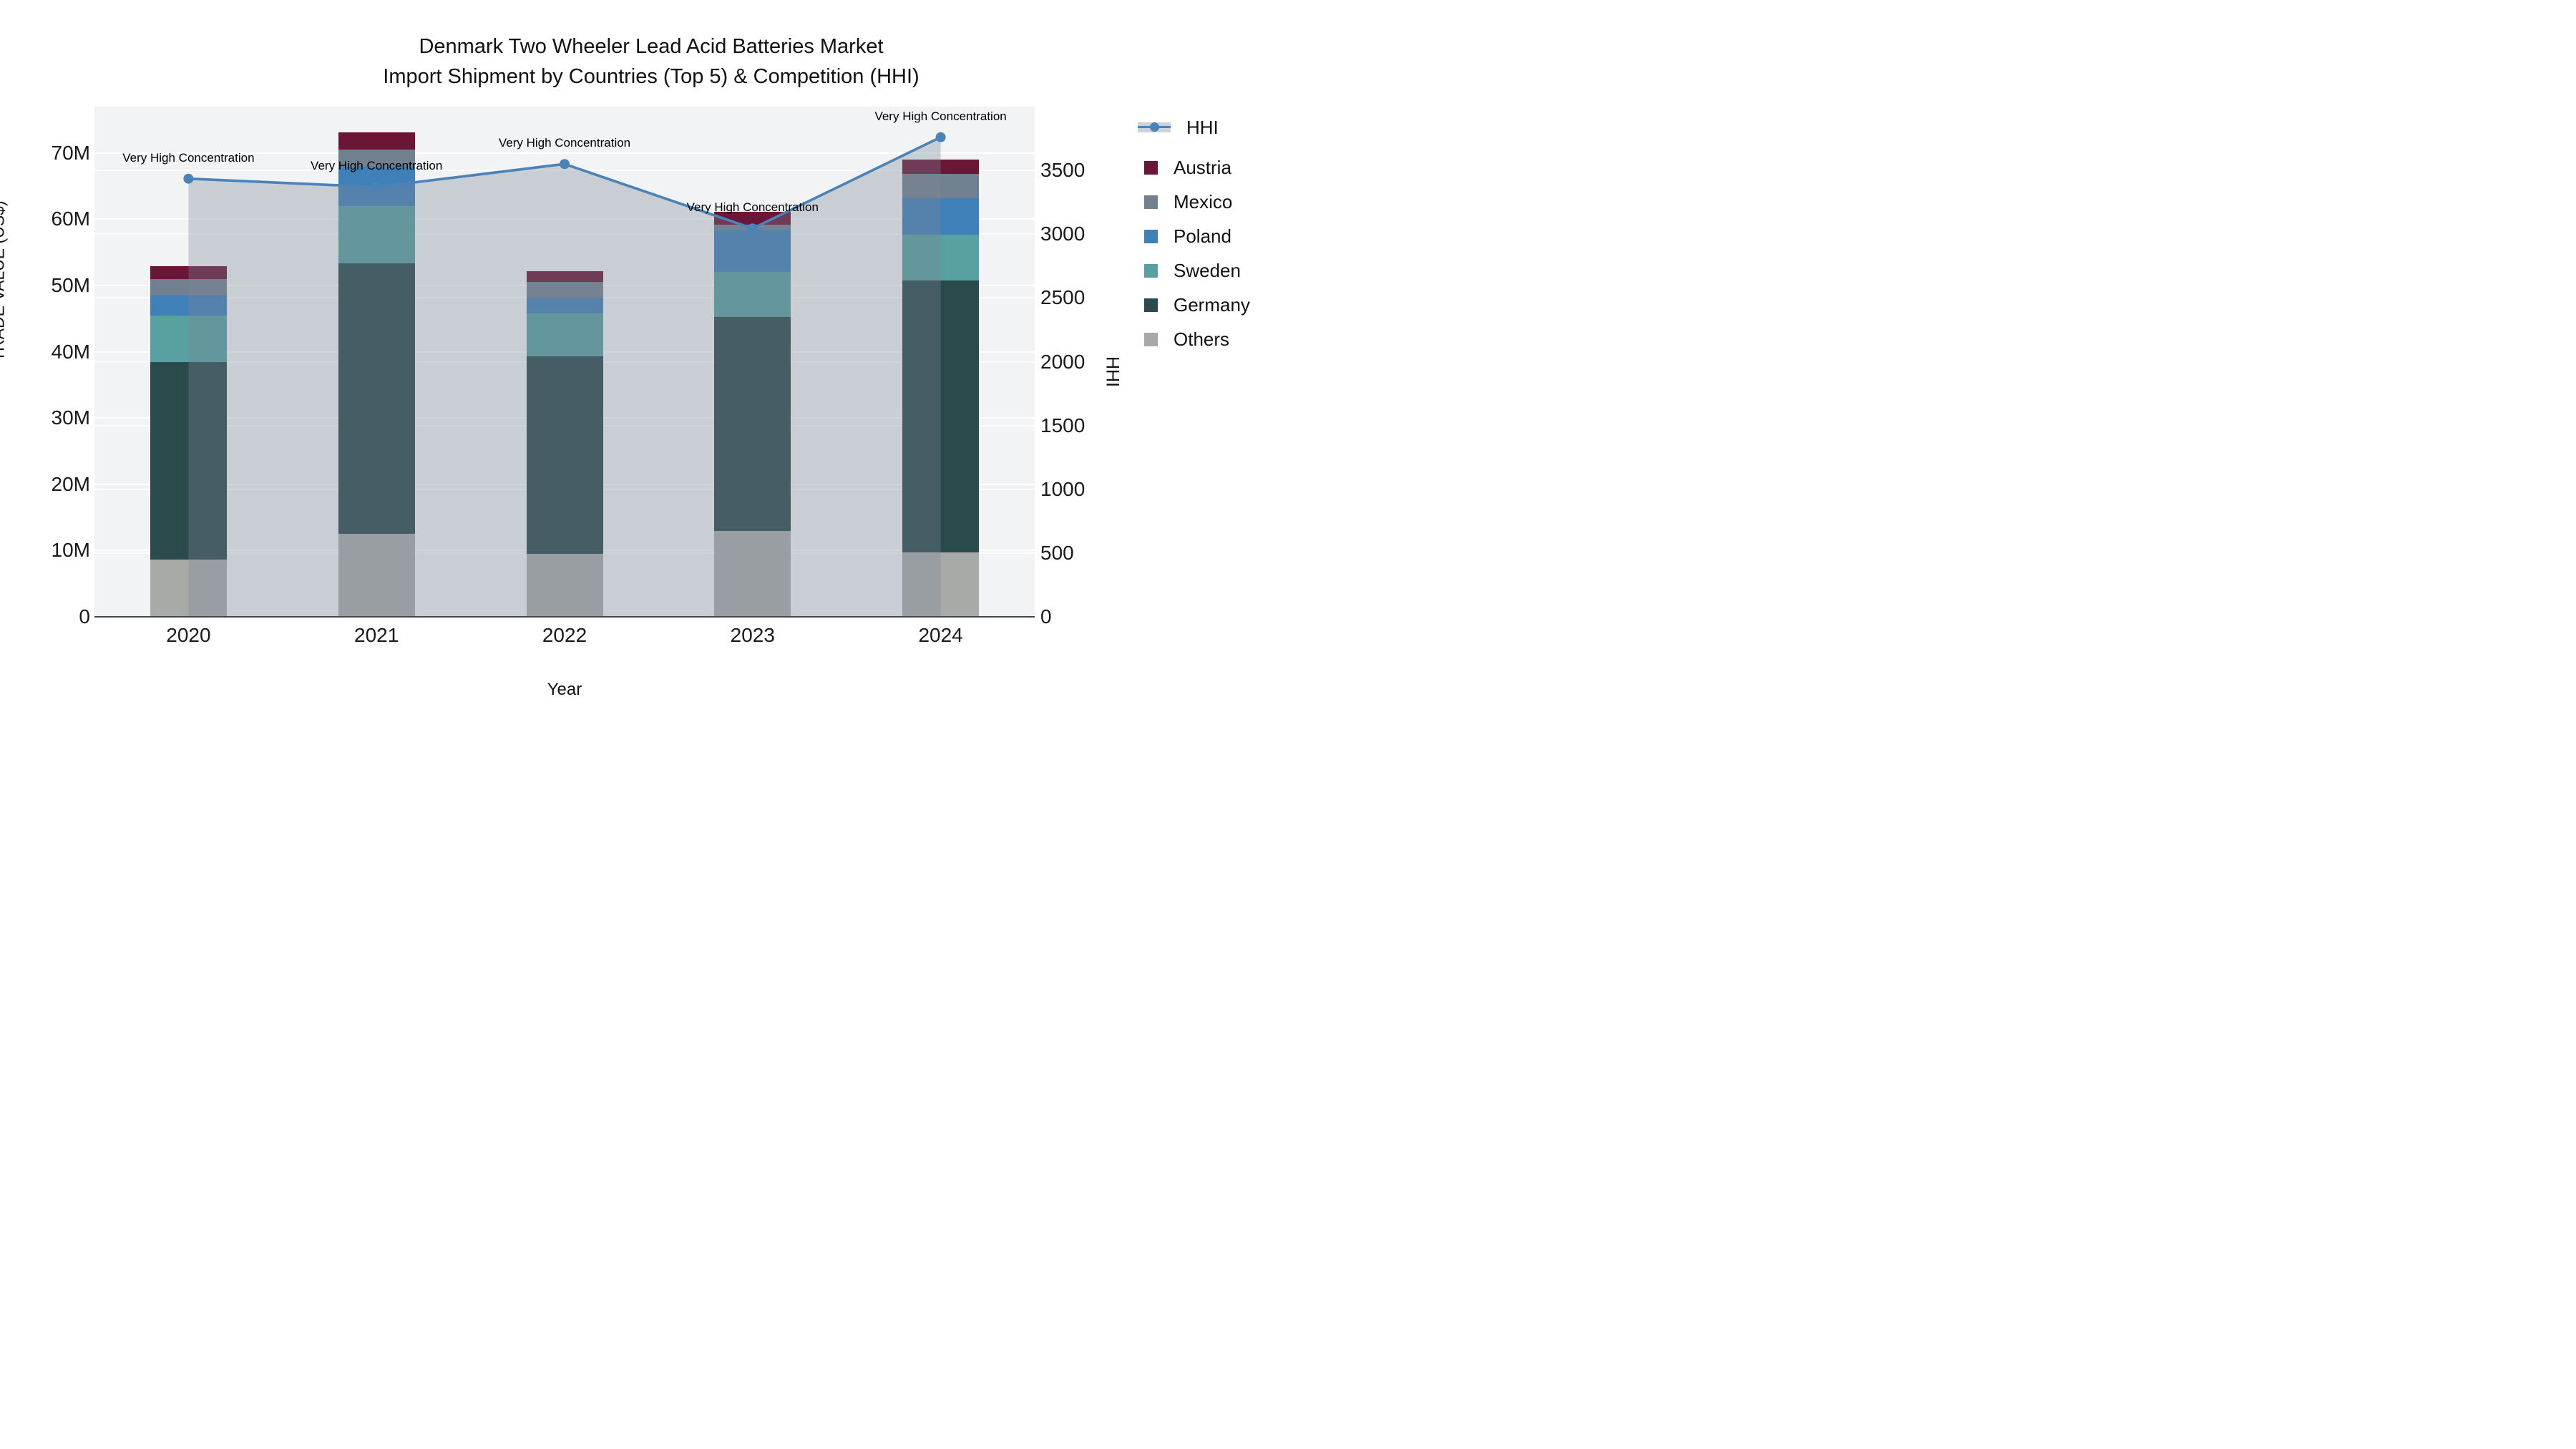  I want to click on bar-segment-others-2023, so click(752, 573).